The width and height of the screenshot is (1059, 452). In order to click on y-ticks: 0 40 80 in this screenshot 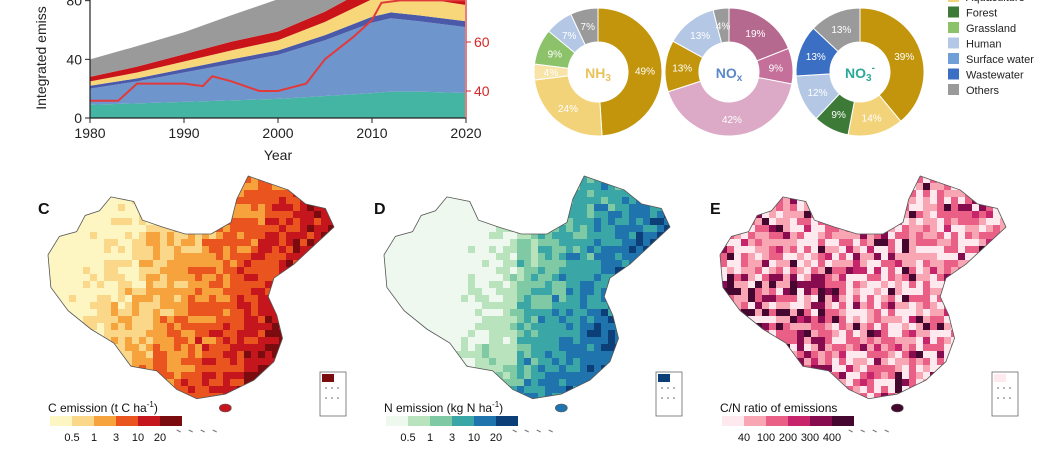, I will do `click(78, 63)`.